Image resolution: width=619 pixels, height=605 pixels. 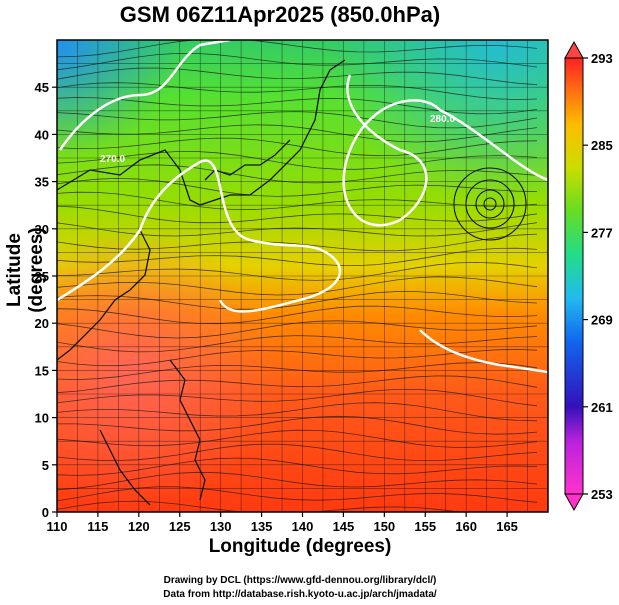 What do you see at coordinates (42, 323) in the screenshot?
I see `y-tick-label: 20` at bounding box center [42, 323].